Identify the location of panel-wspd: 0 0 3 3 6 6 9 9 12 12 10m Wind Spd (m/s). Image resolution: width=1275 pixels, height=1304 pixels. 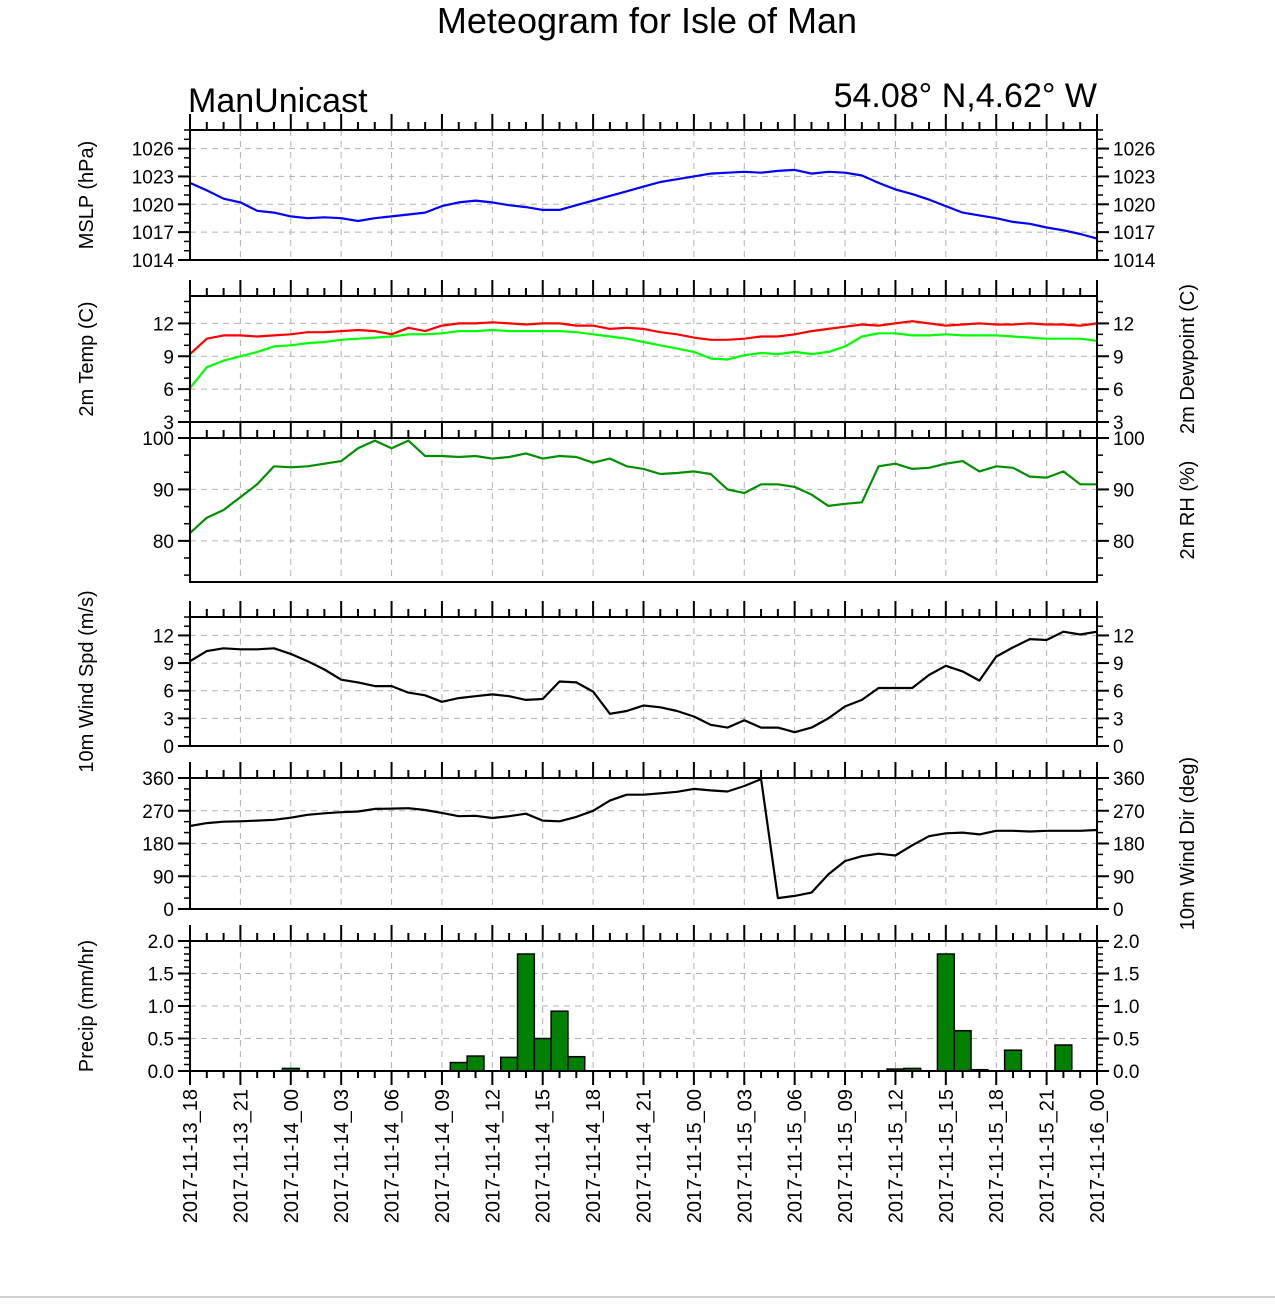
(605, 681).